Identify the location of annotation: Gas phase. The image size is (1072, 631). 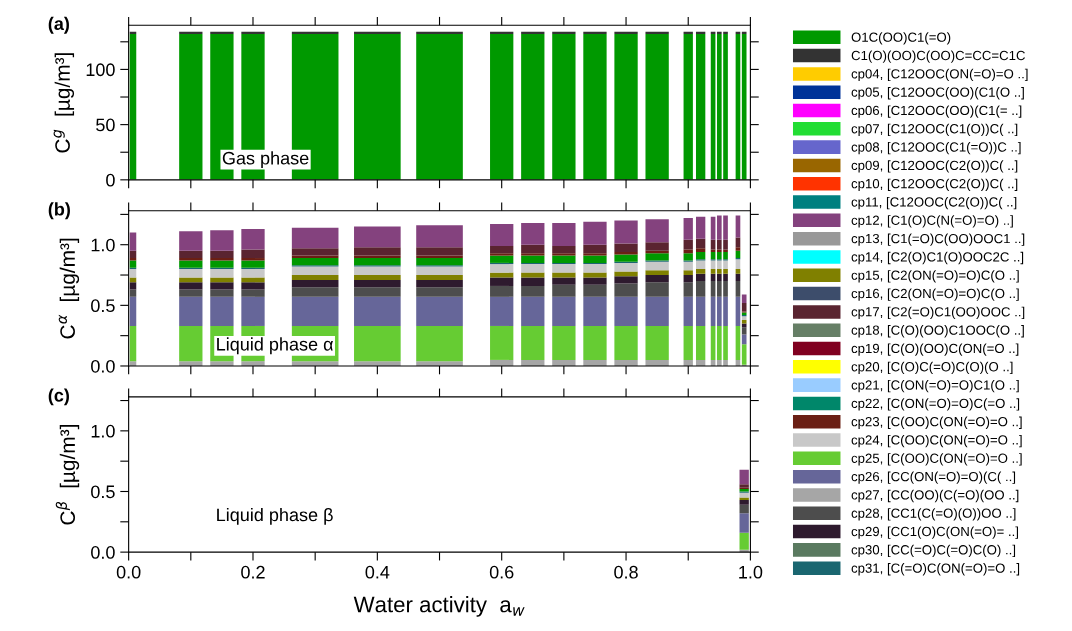
(265, 160).